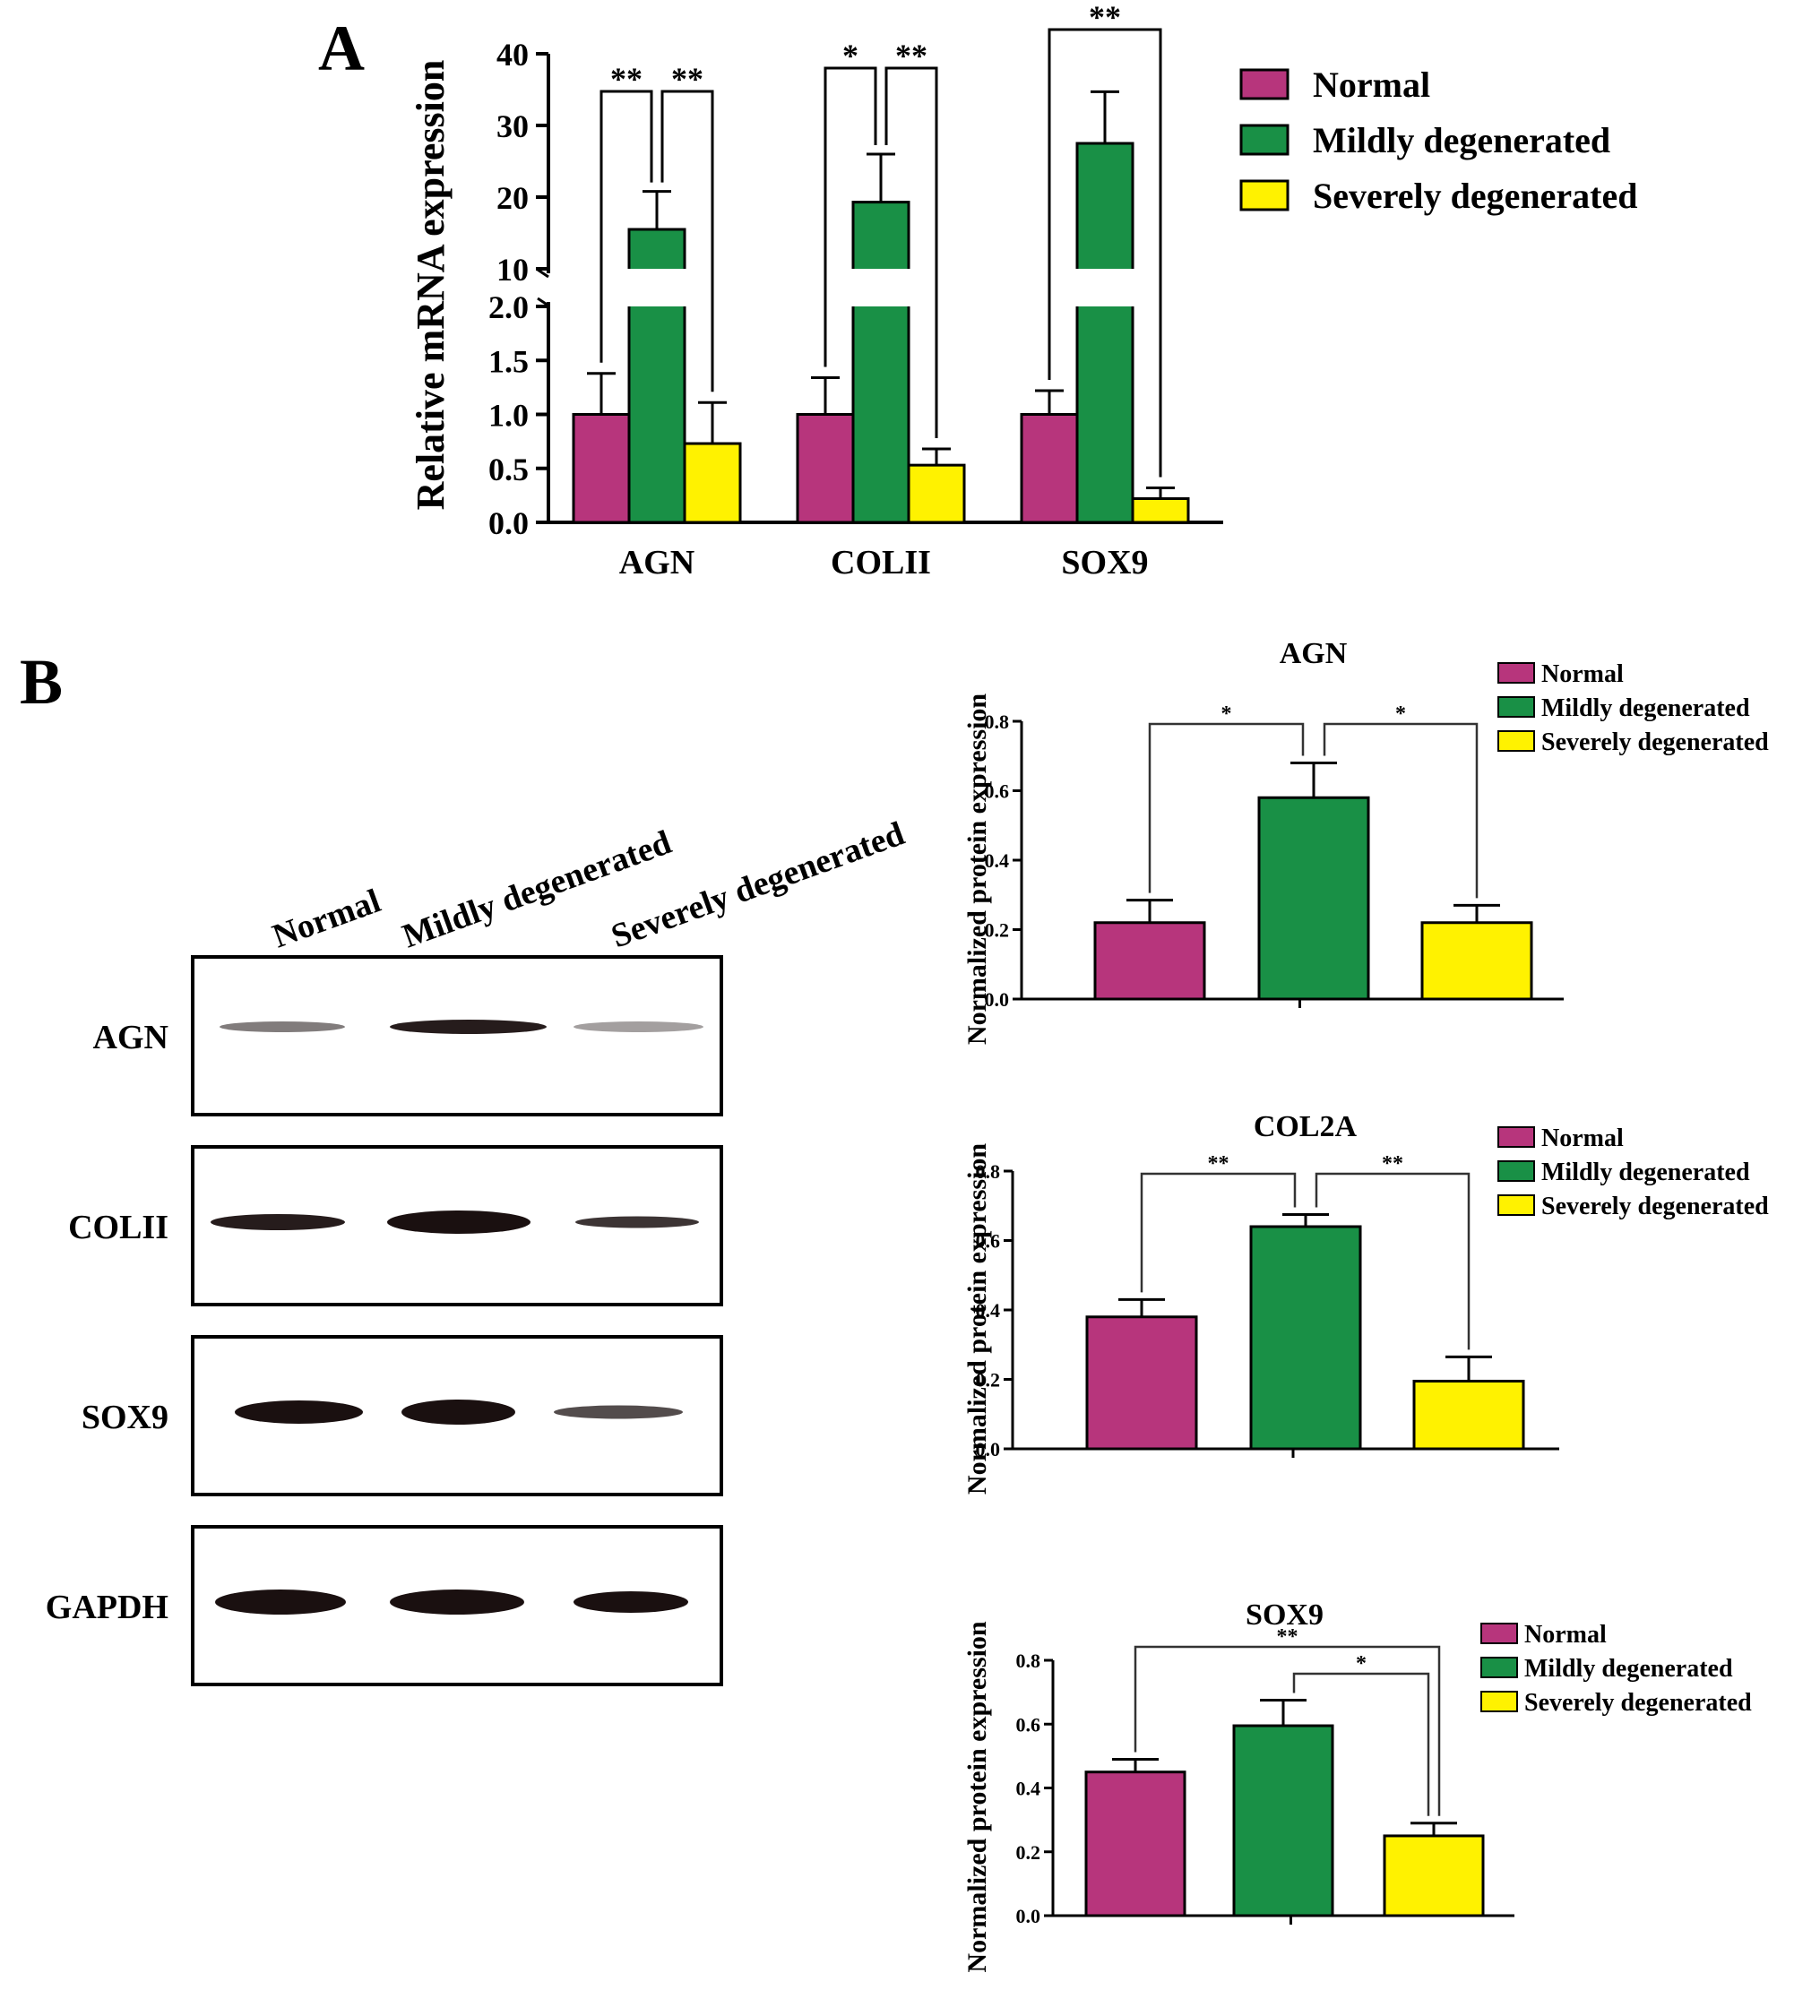 The width and height of the screenshot is (1820, 2016). I want to click on blot-band-sox9-normal, so click(299, 1412).